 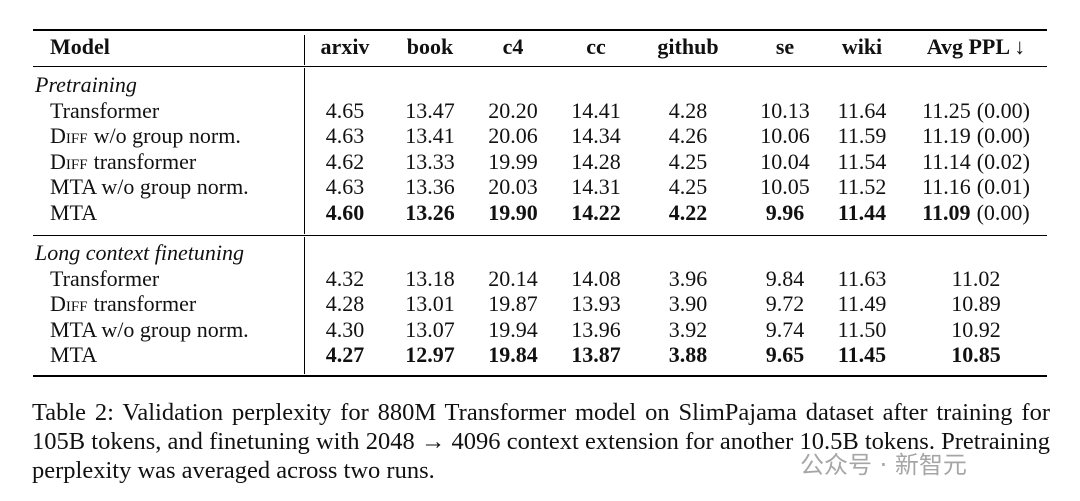 What do you see at coordinates (946, 187) in the screenshot?
I see `avg-value: 11.16` at bounding box center [946, 187].